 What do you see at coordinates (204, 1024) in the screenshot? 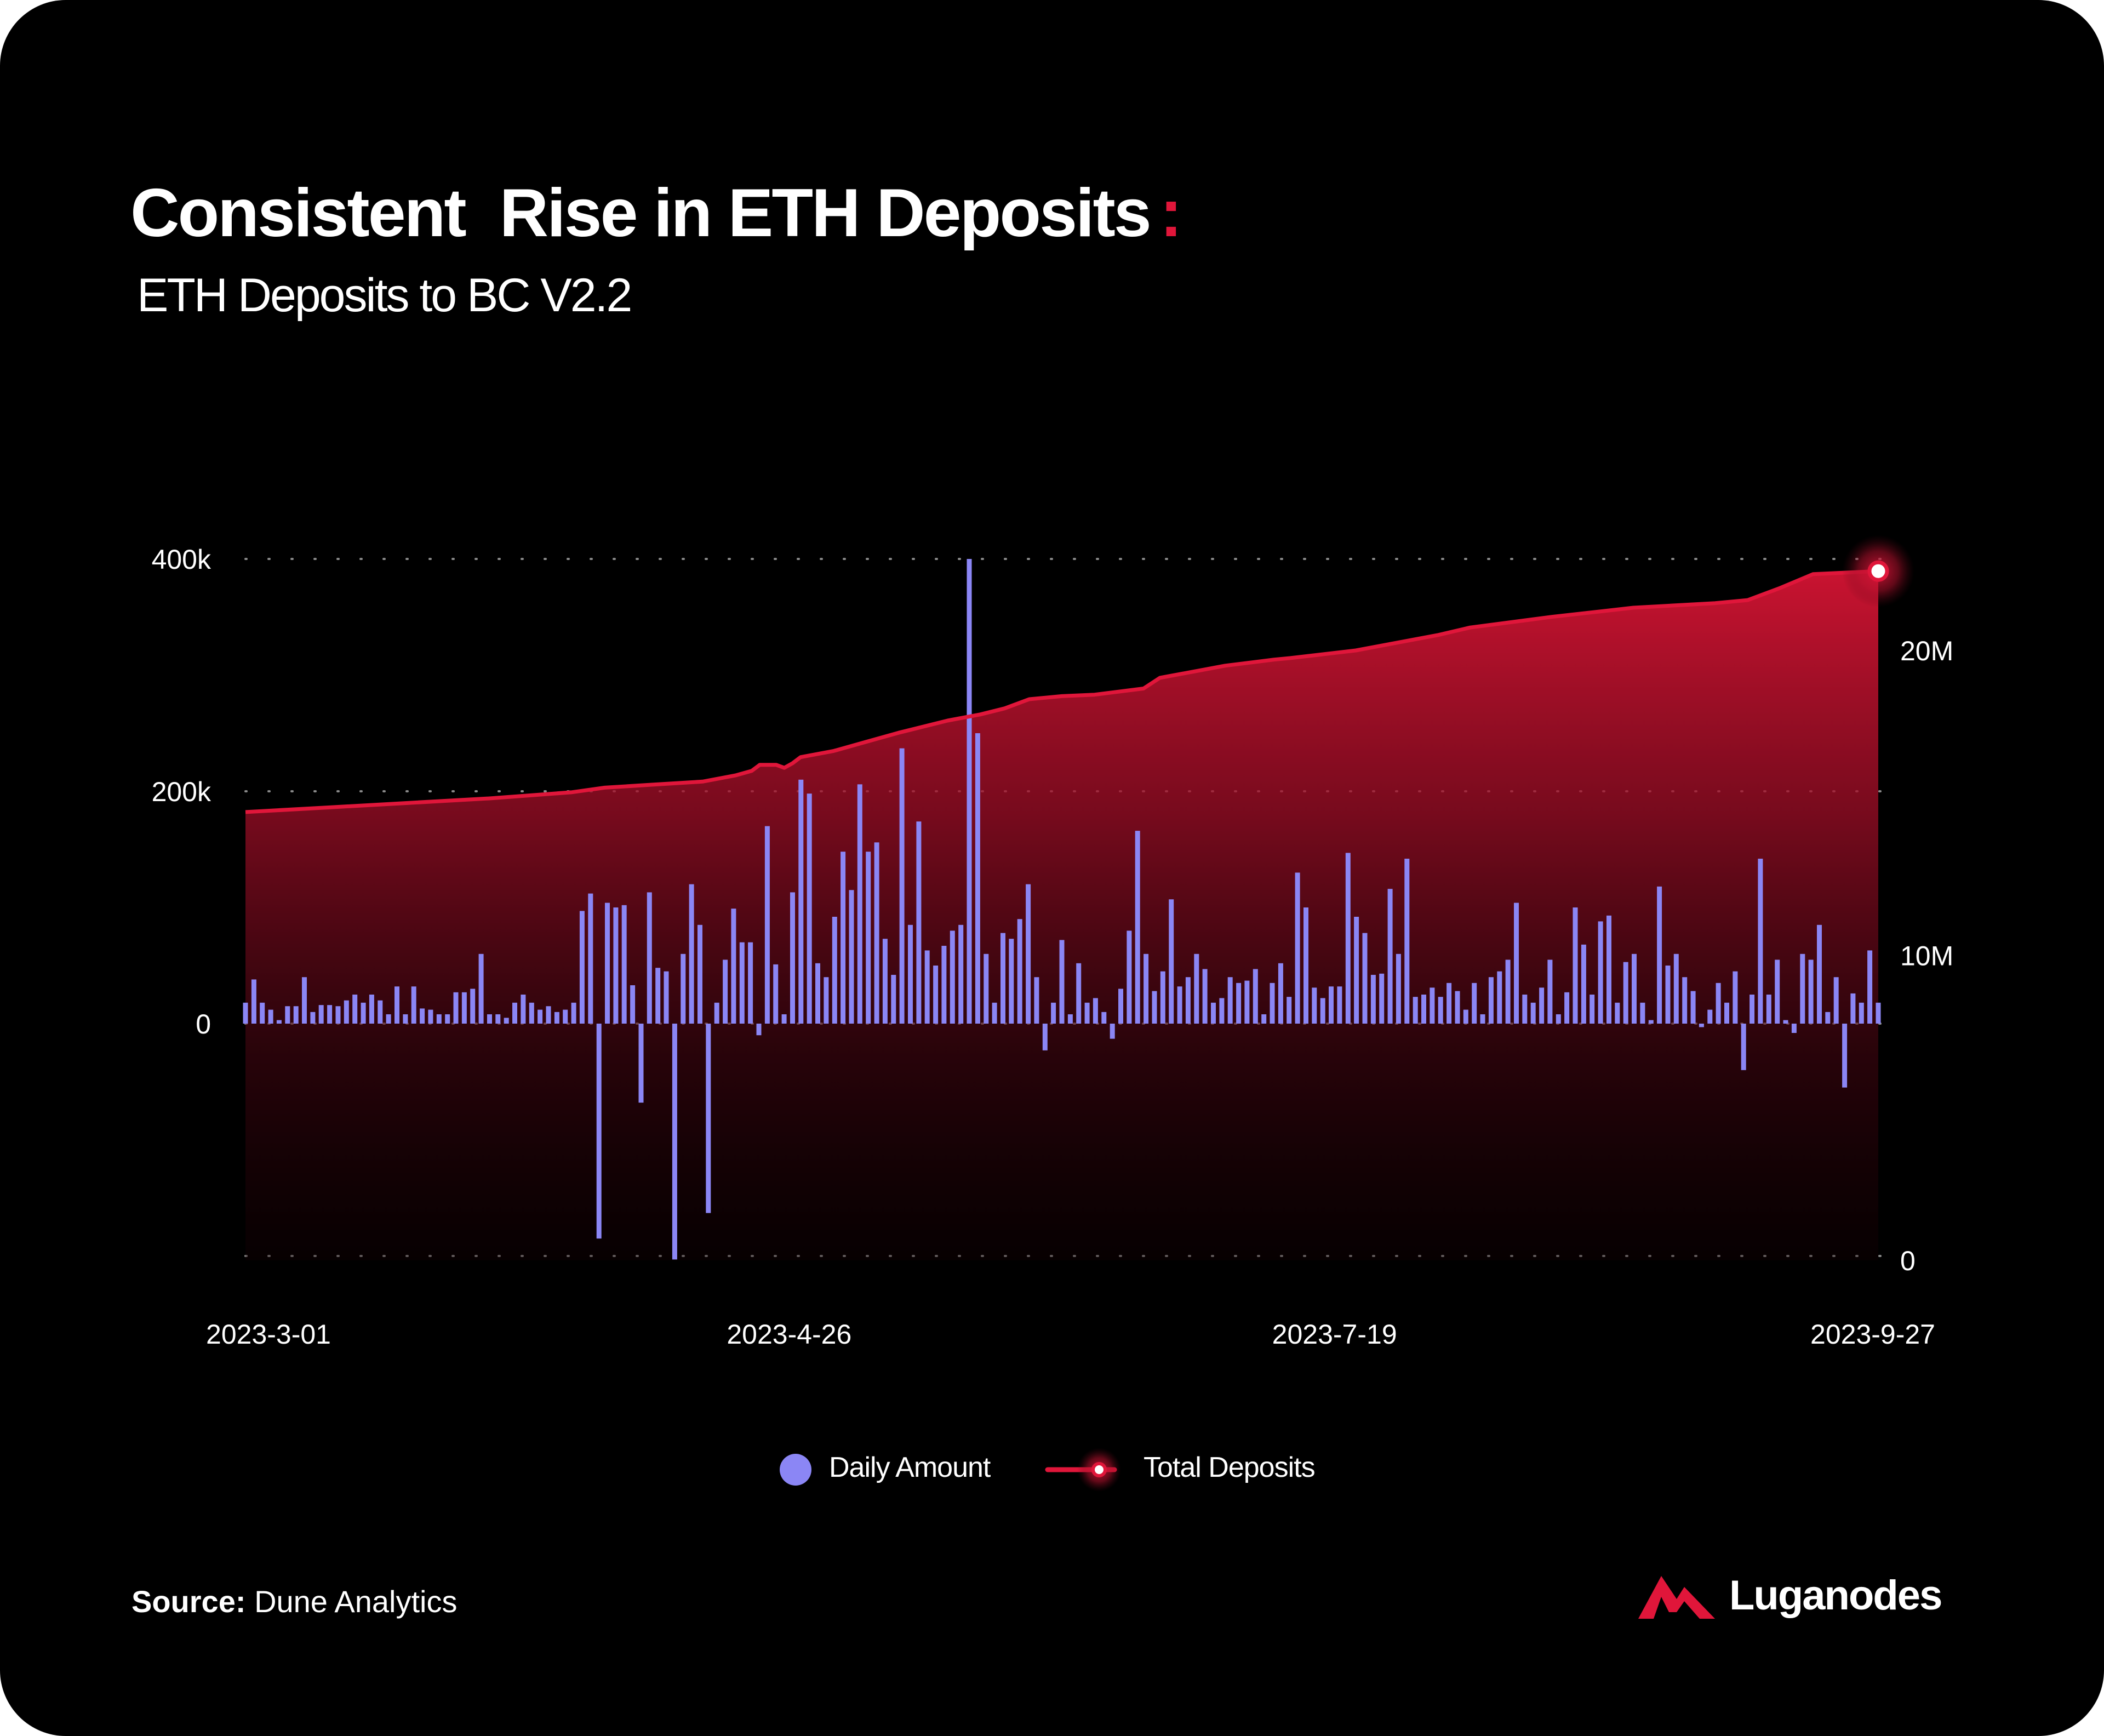
I see `left-axis-tick-label: 0` at bounding box center [204, 1024].